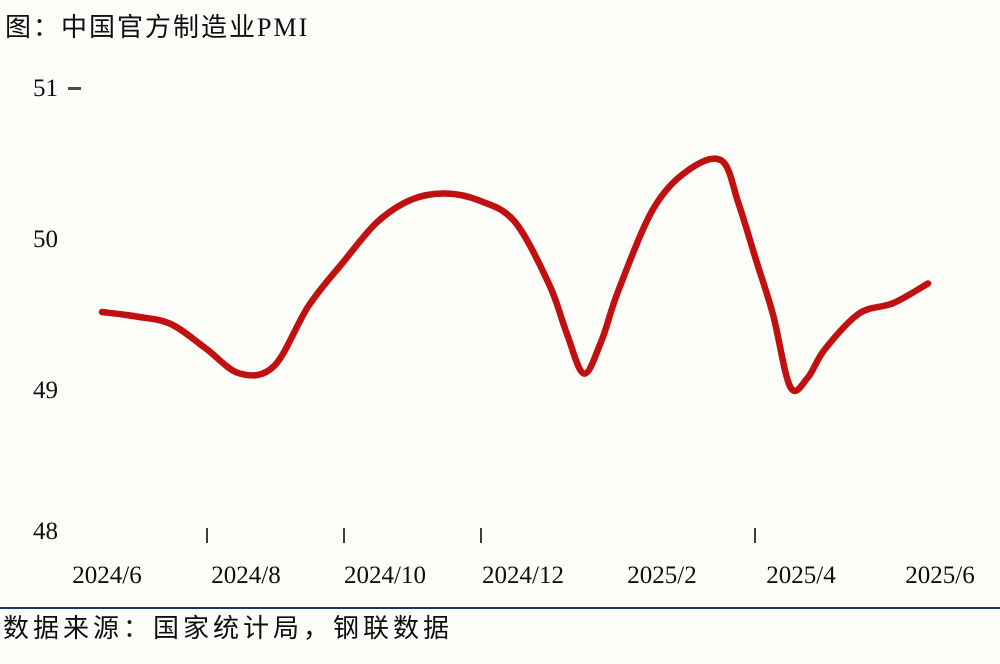  I want to click on chart-title: 图：中国官方制造业PMI, so click(157, 27).